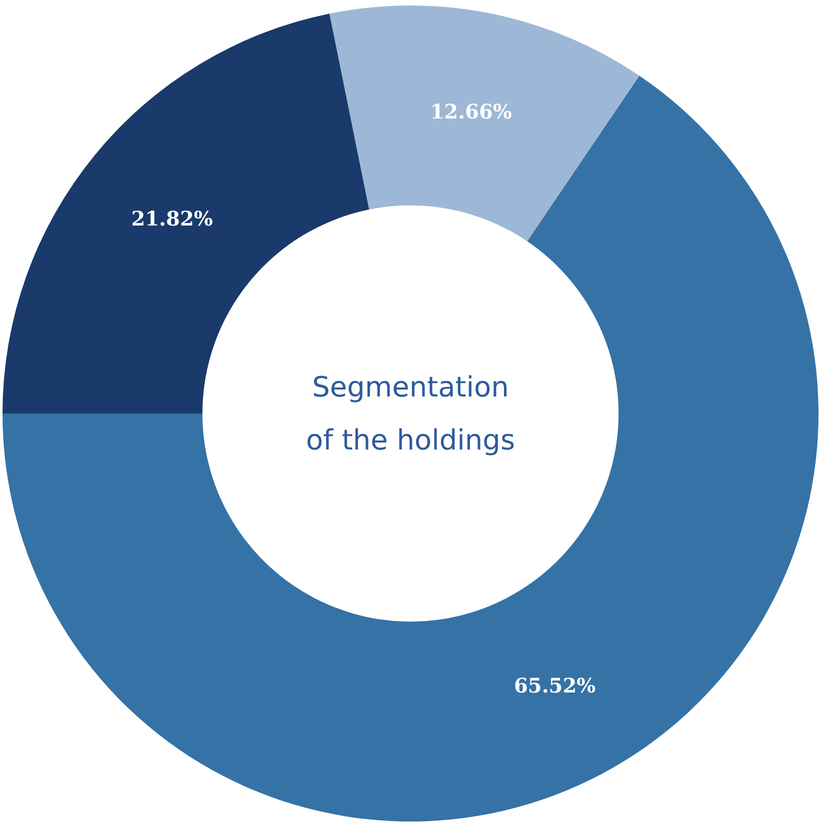 The height and width of the screenshot is (825, 819). What do you see at coordinates (555, 686) in the screenshot?
I see `data-label: 65.52%` at bounding box center [555, 686].